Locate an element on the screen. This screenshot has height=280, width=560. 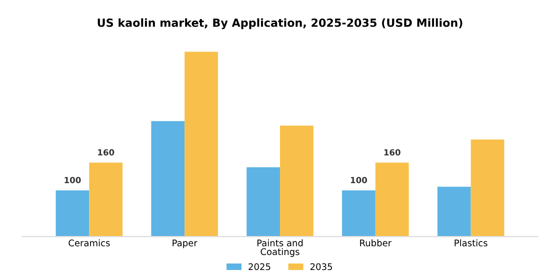
x-tick-label: Rubber is located at coordinates (376, 242).